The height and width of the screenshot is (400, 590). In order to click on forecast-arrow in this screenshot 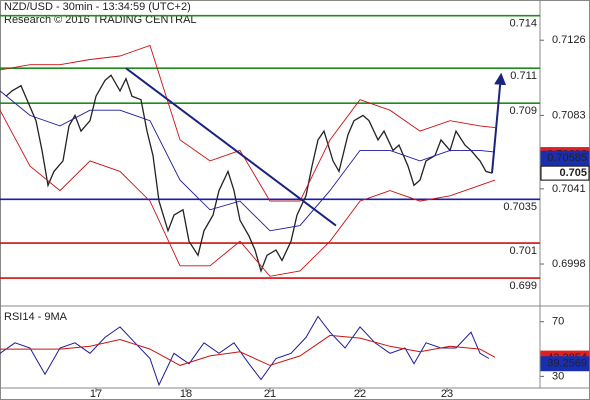, I will do `click(499, 123)`.